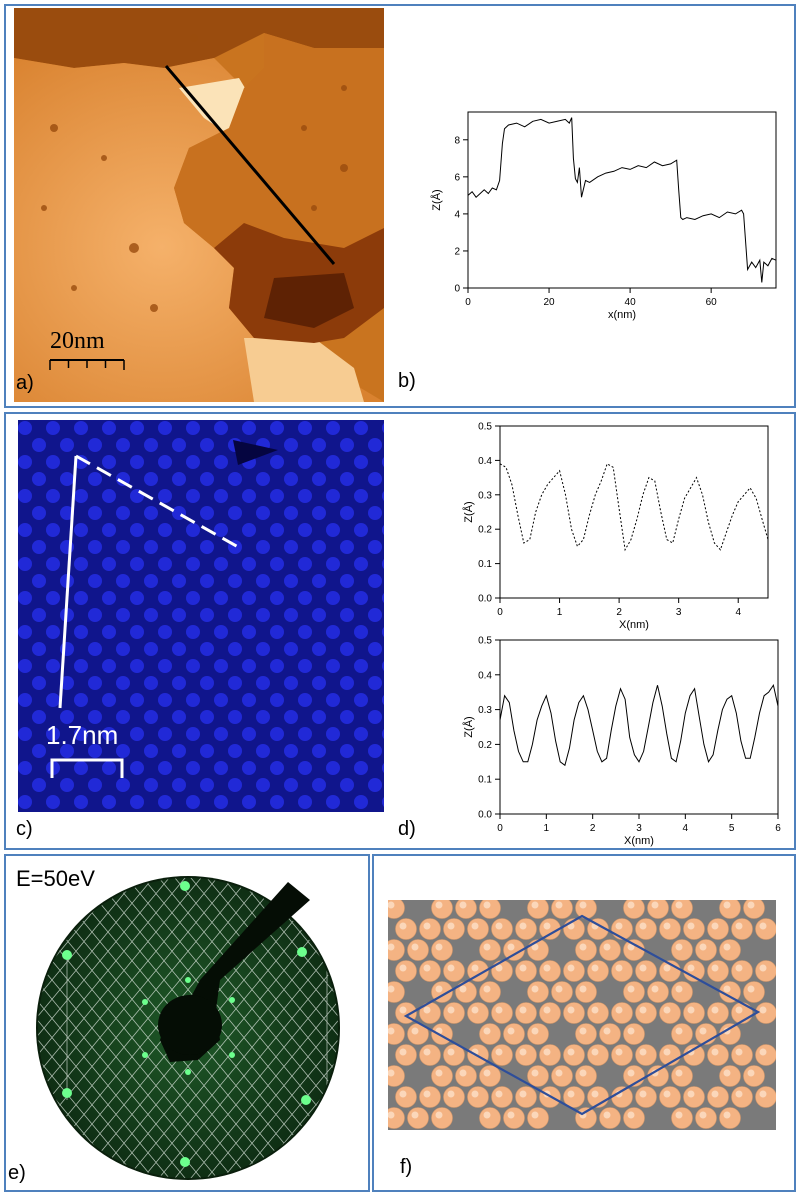 The width and height of the screenshot is (800, 1196). I want to click on leed-energy-label: E=50eV, so click(55, 878).